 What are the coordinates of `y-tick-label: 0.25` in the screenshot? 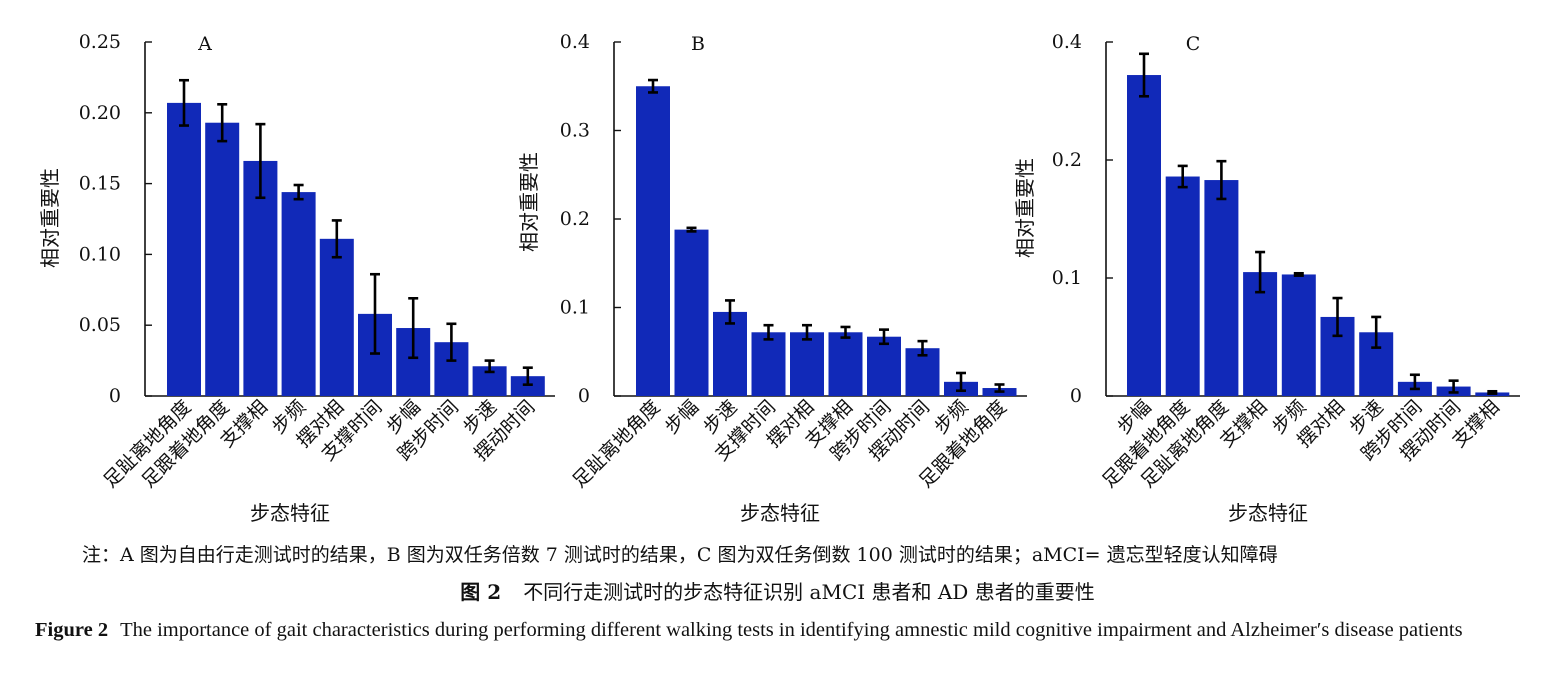 It's located at (100, 42).